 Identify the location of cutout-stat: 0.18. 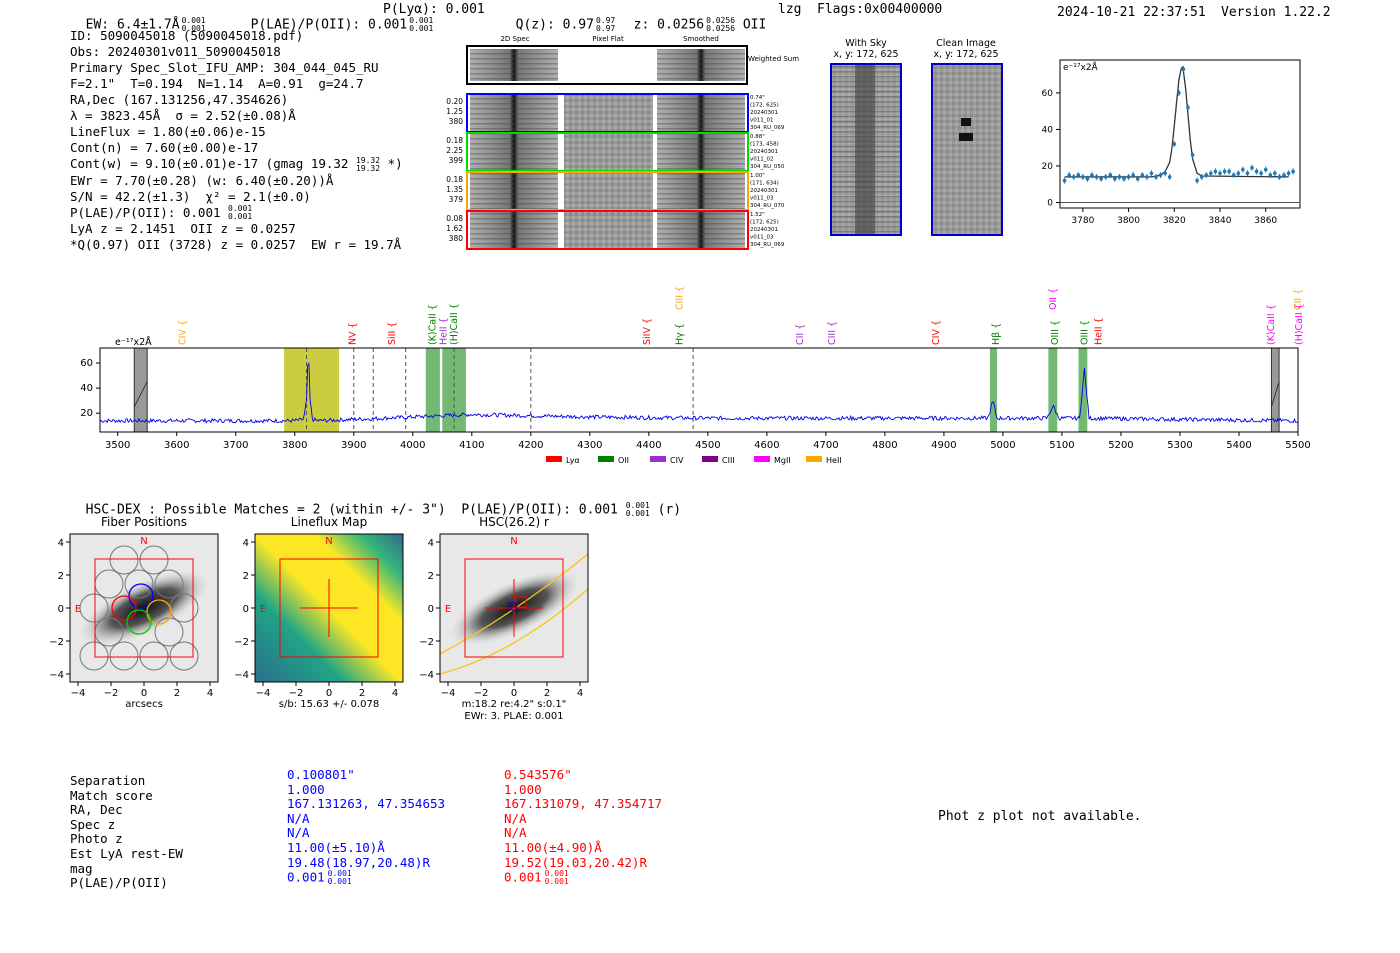
(454, 140).